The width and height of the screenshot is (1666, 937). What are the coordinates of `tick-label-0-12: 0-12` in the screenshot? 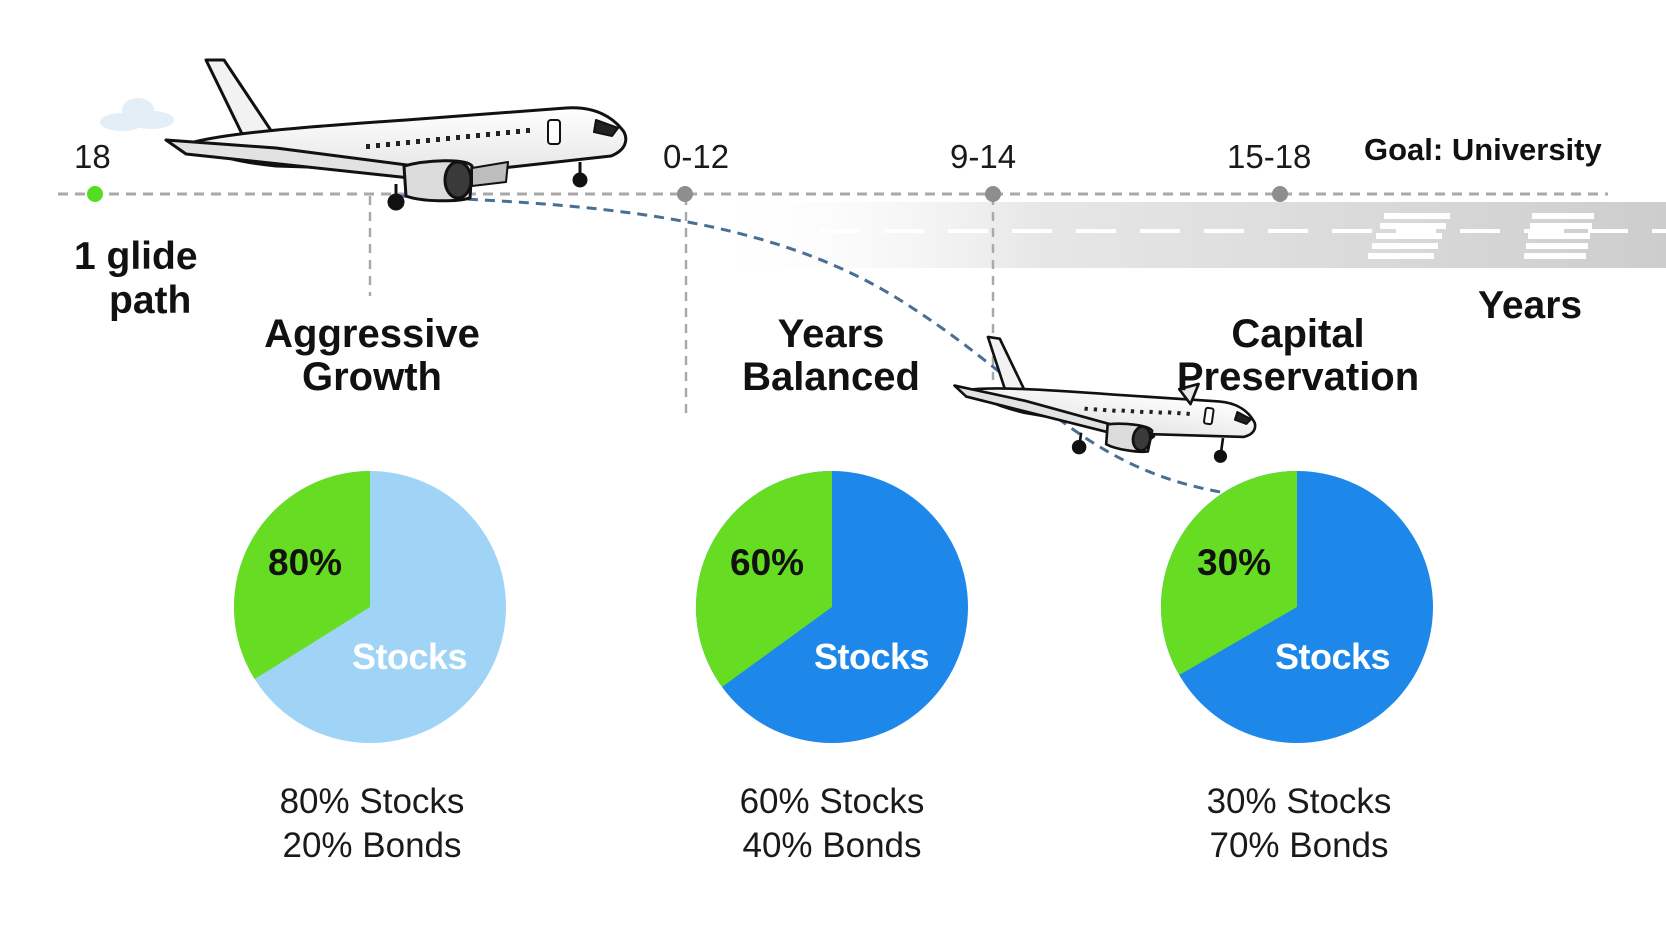 It's located at (696, 156).